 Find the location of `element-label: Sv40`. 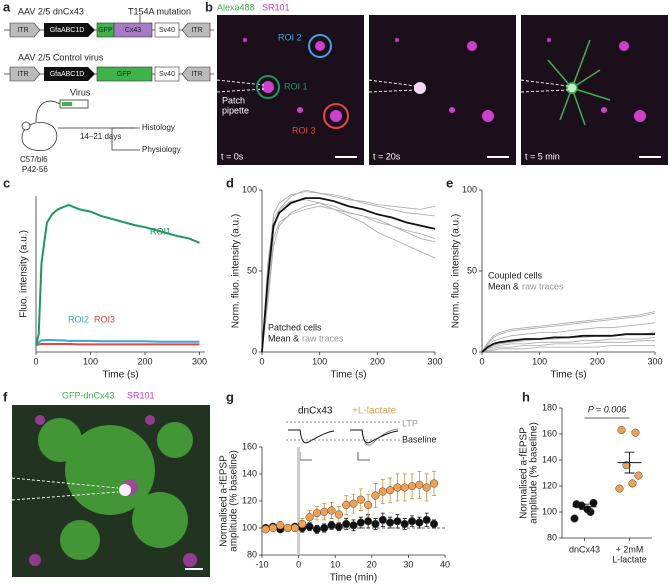

element-label: Sv40 is located at coordinates (167, 30).